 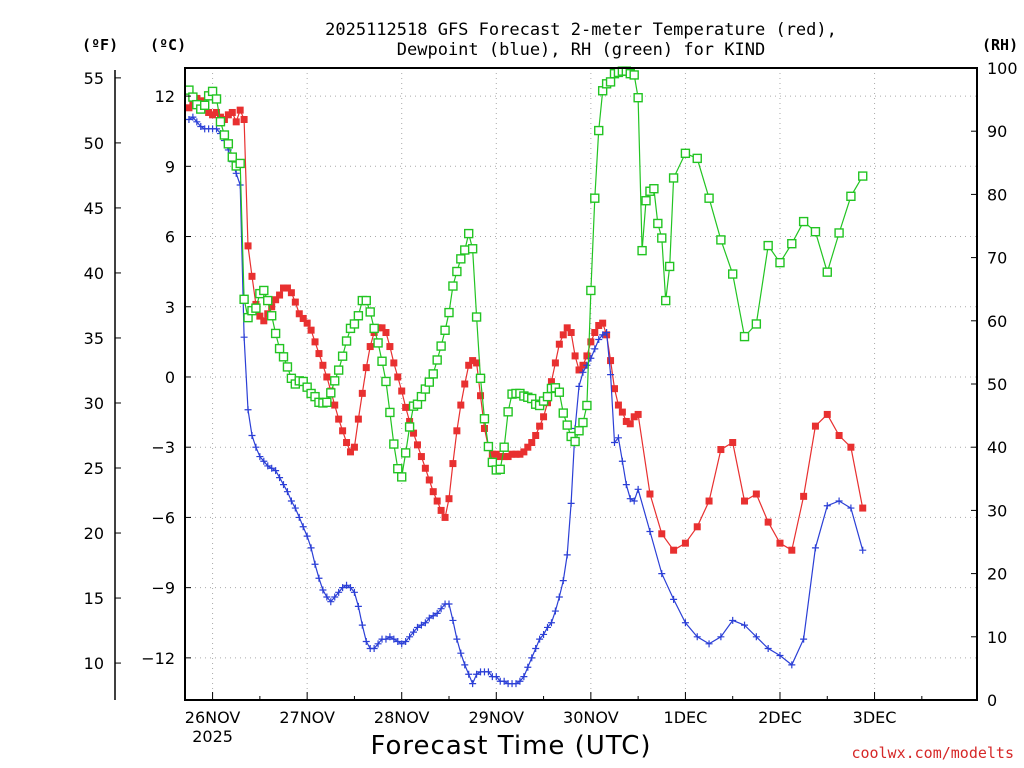 I want to click on celsius-tick-label: 0, so click(x=170, y=377).